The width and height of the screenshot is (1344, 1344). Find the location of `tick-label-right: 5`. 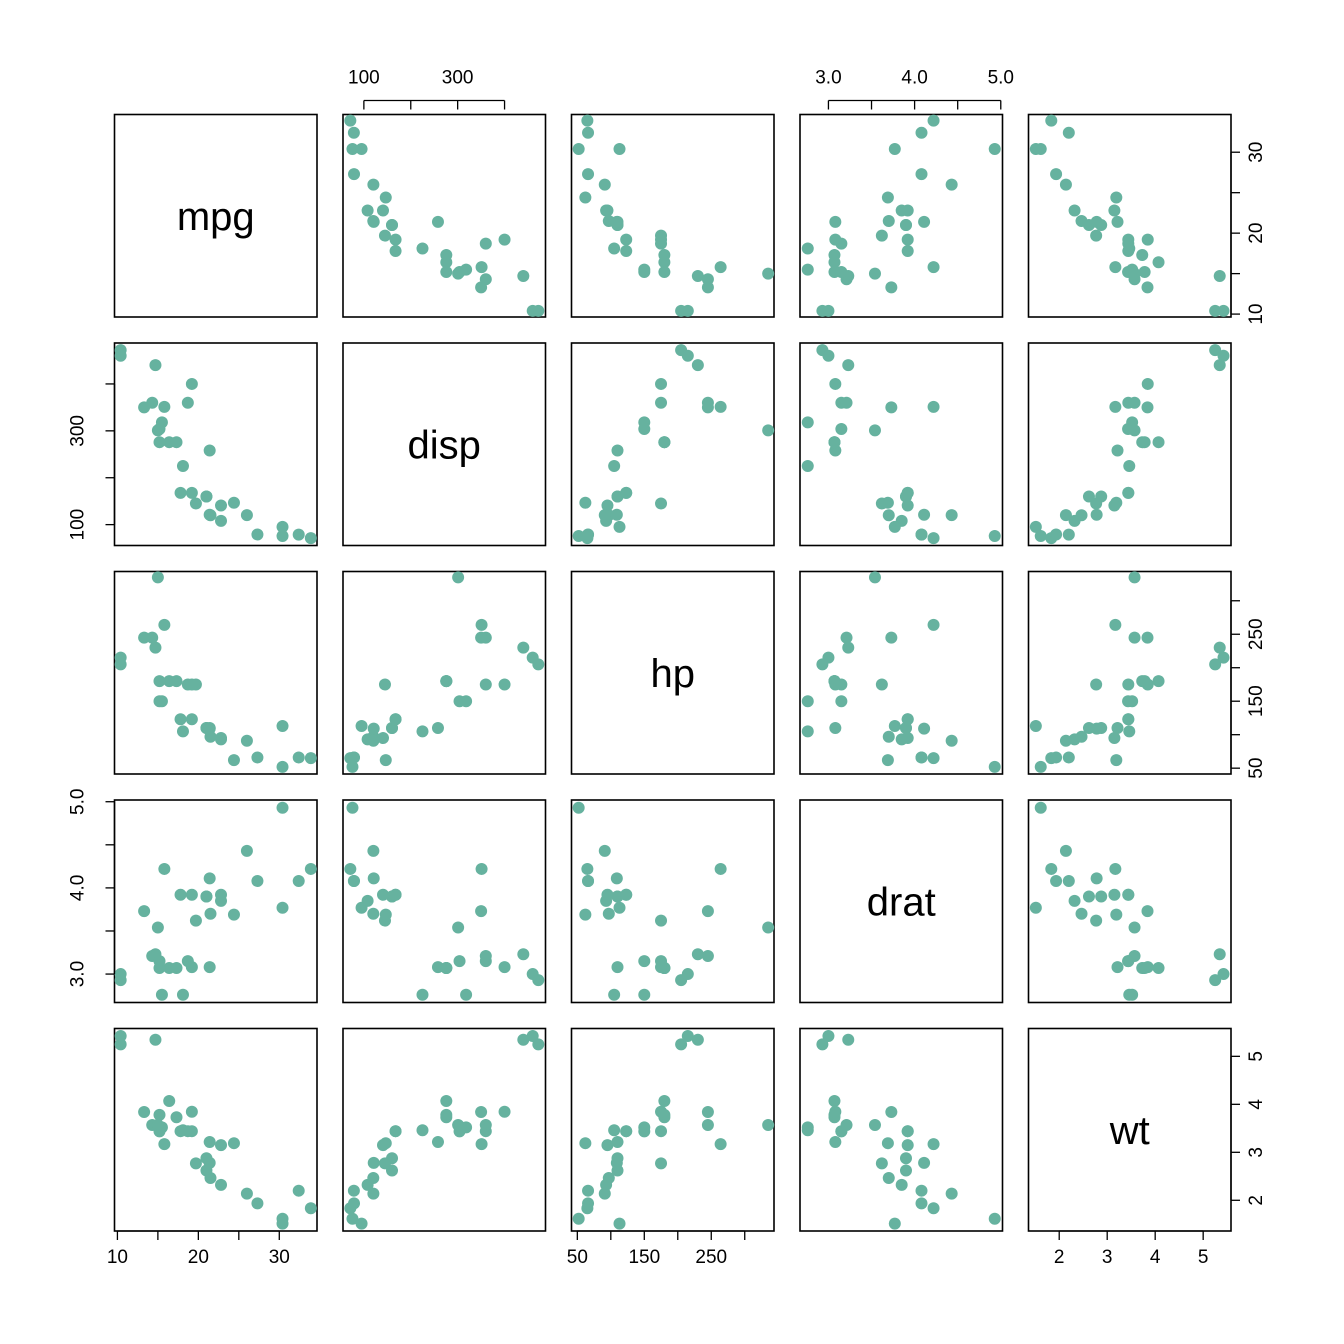

tick-label-right: 5 is located at coordinates (1256, 1056).